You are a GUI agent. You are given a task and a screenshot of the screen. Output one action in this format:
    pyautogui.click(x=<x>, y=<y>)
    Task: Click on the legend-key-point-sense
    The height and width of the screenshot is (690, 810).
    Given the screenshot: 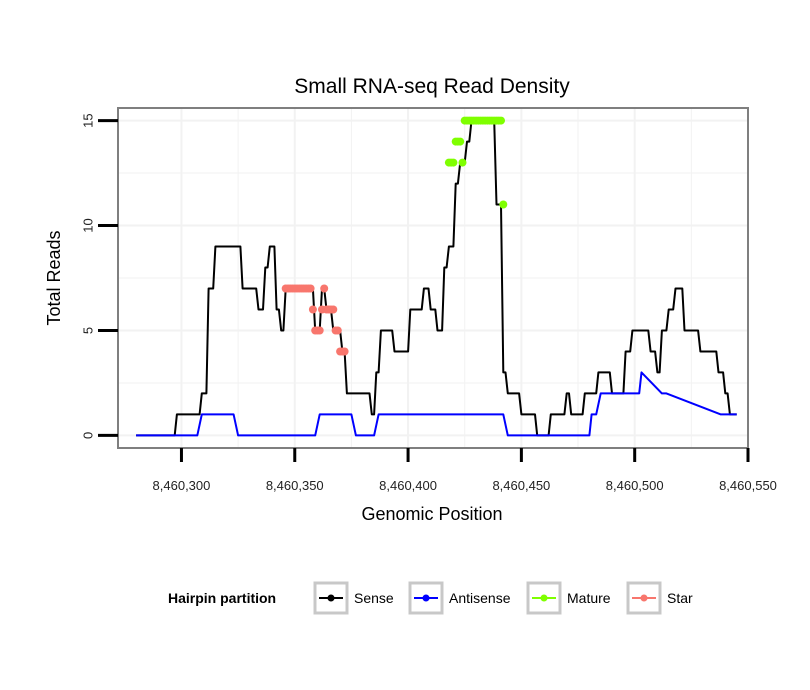 What is the action you would take?
    pyautogui.click(x=331, y=598)
    